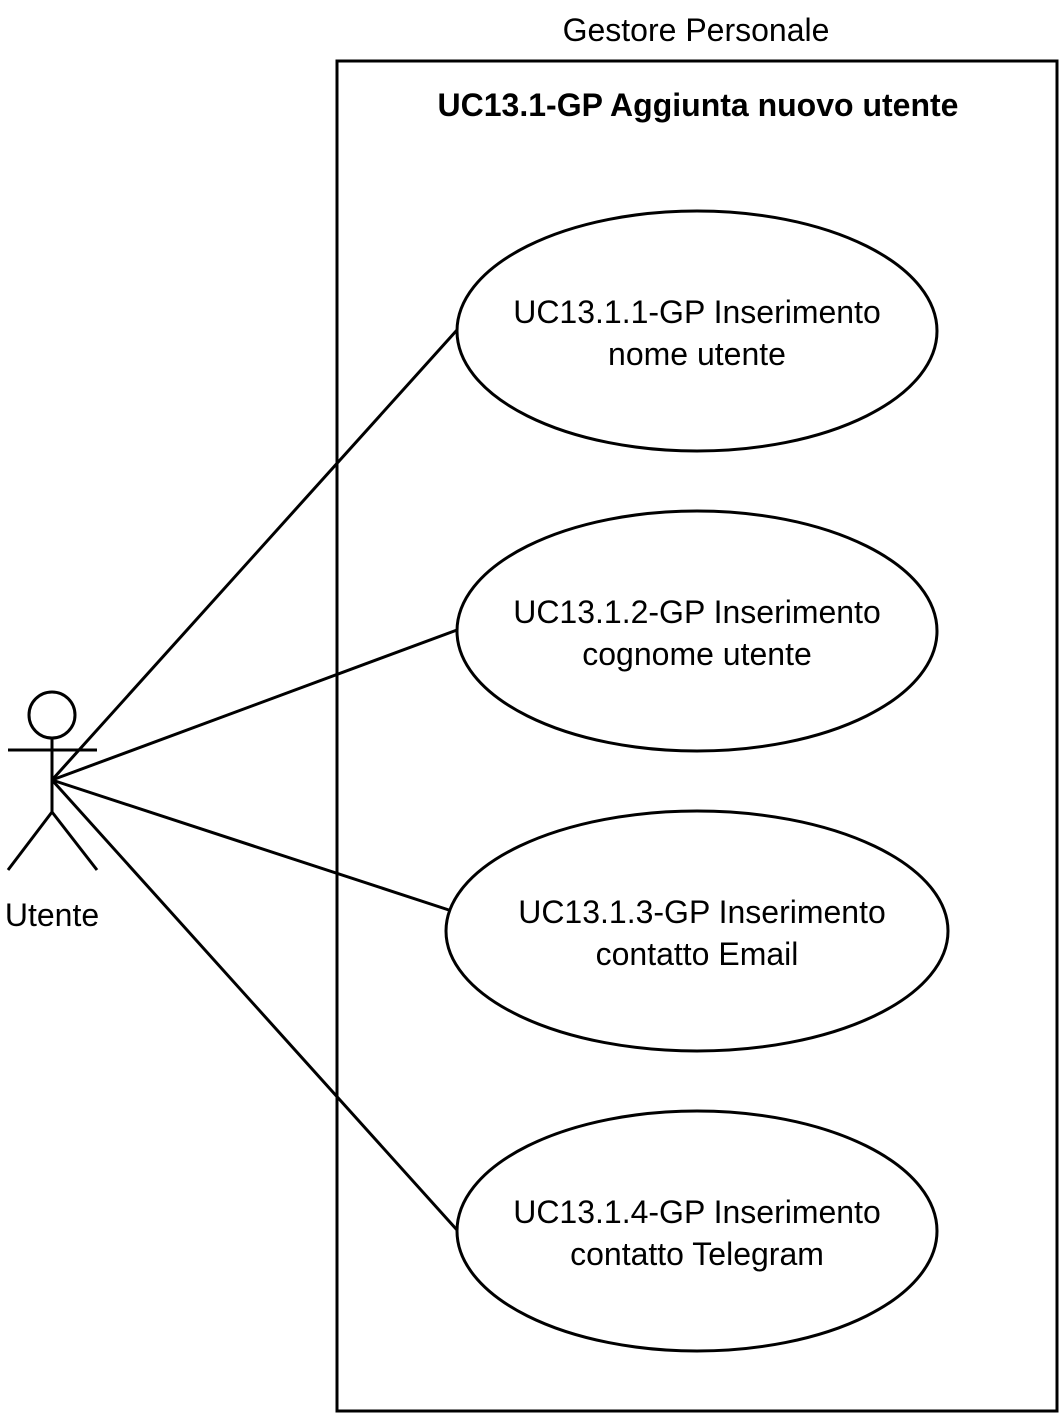 The height and width of the screenshot is (1413, 1059). What do you see at coordinates (697, 612) in the screenshot?
I see `use-case-2-line1: UC13.1.2-GP Inserimento` at bounding box center [697, 612].